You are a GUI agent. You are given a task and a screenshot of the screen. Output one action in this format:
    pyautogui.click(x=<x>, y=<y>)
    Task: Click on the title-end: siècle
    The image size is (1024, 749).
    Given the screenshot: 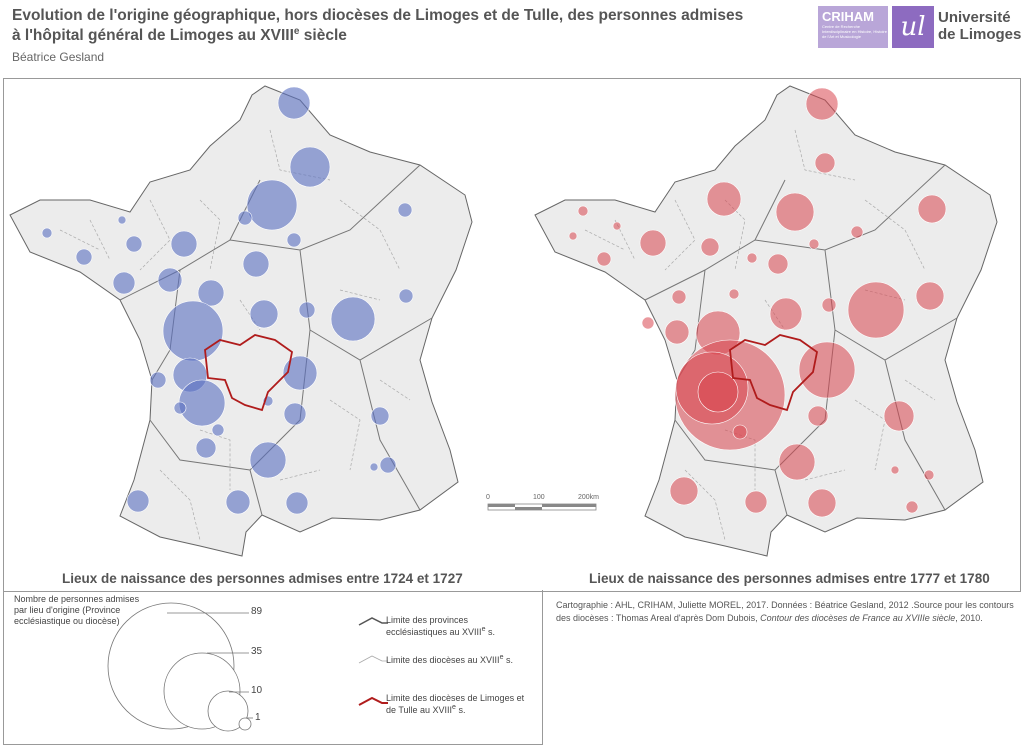 What is the action you would take?
    pyautogui.click(x=323, y=35)
    